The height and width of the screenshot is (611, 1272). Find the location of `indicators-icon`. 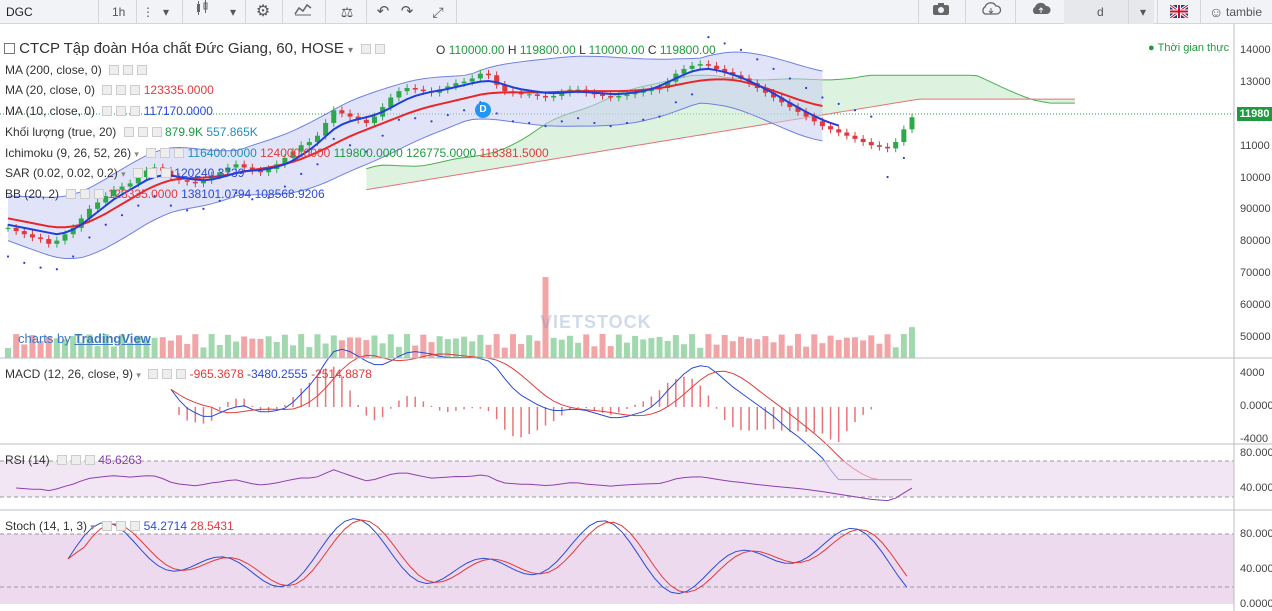

indicators-icon is located at coordinates (303, 12).